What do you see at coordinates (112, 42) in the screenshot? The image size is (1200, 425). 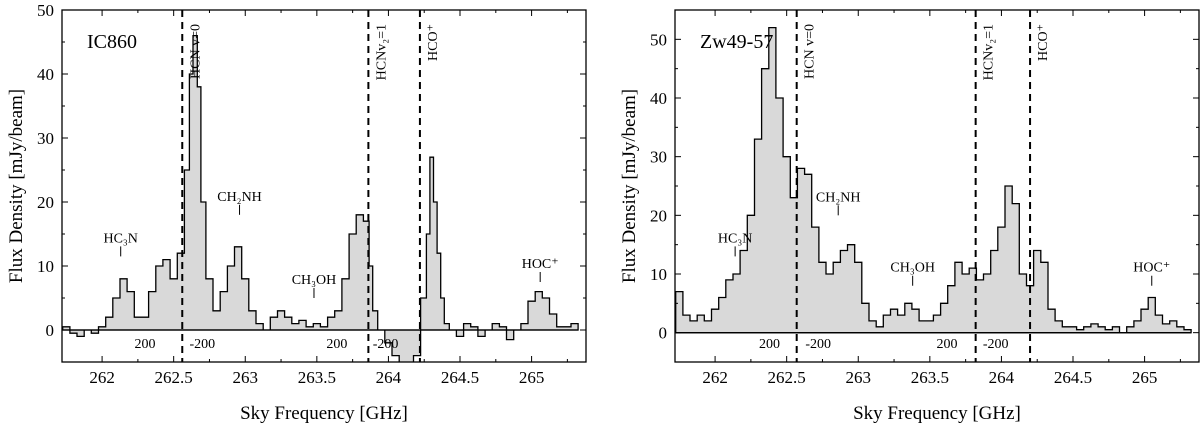 I see `panel-title: IC860` at bounding box center [112, 42].